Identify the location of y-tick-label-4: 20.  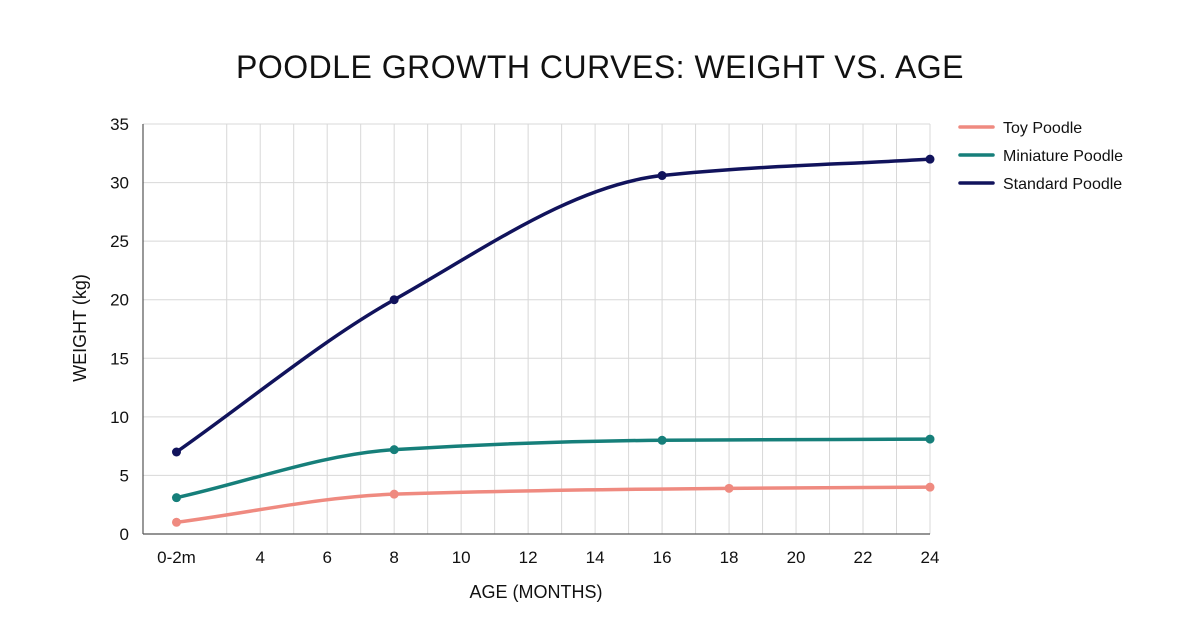
(119, 300).